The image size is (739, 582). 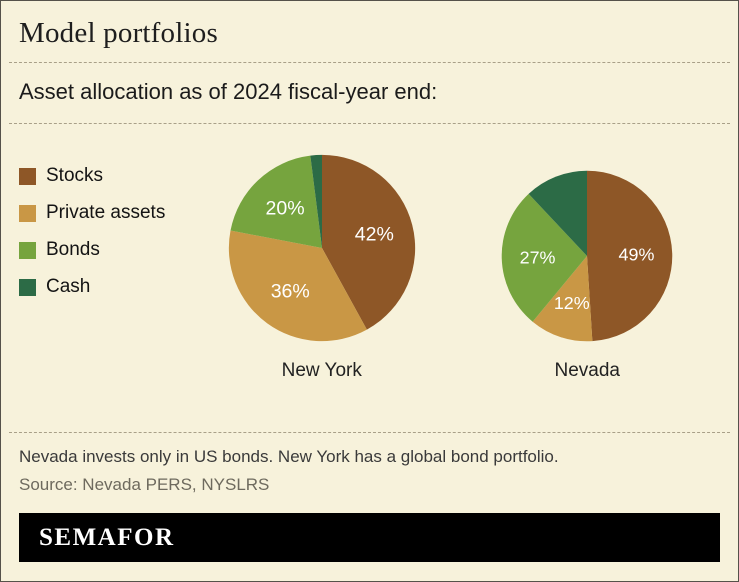 I want to click on legend-item-bonds: Bonds, so click(x=104, y=250).